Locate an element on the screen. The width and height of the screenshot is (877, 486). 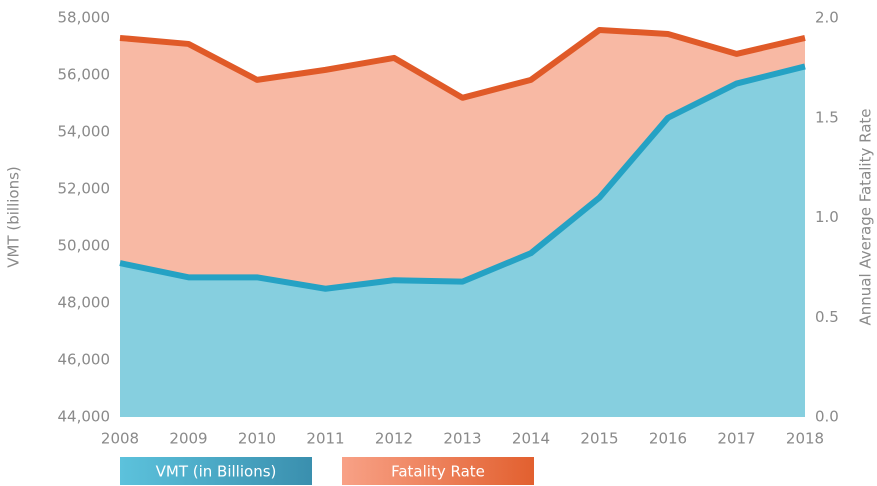
x-tick-label: 2018 is located at coordinates (805, 439).